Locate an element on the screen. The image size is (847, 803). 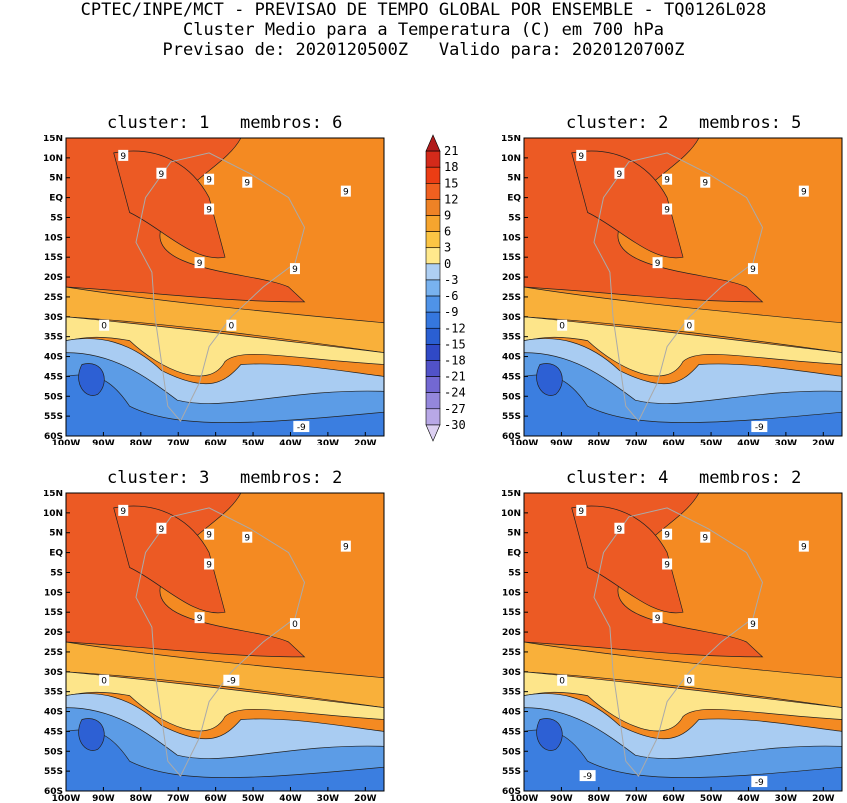
lon-tick-label: 30W is located at coordinates (786, 798).